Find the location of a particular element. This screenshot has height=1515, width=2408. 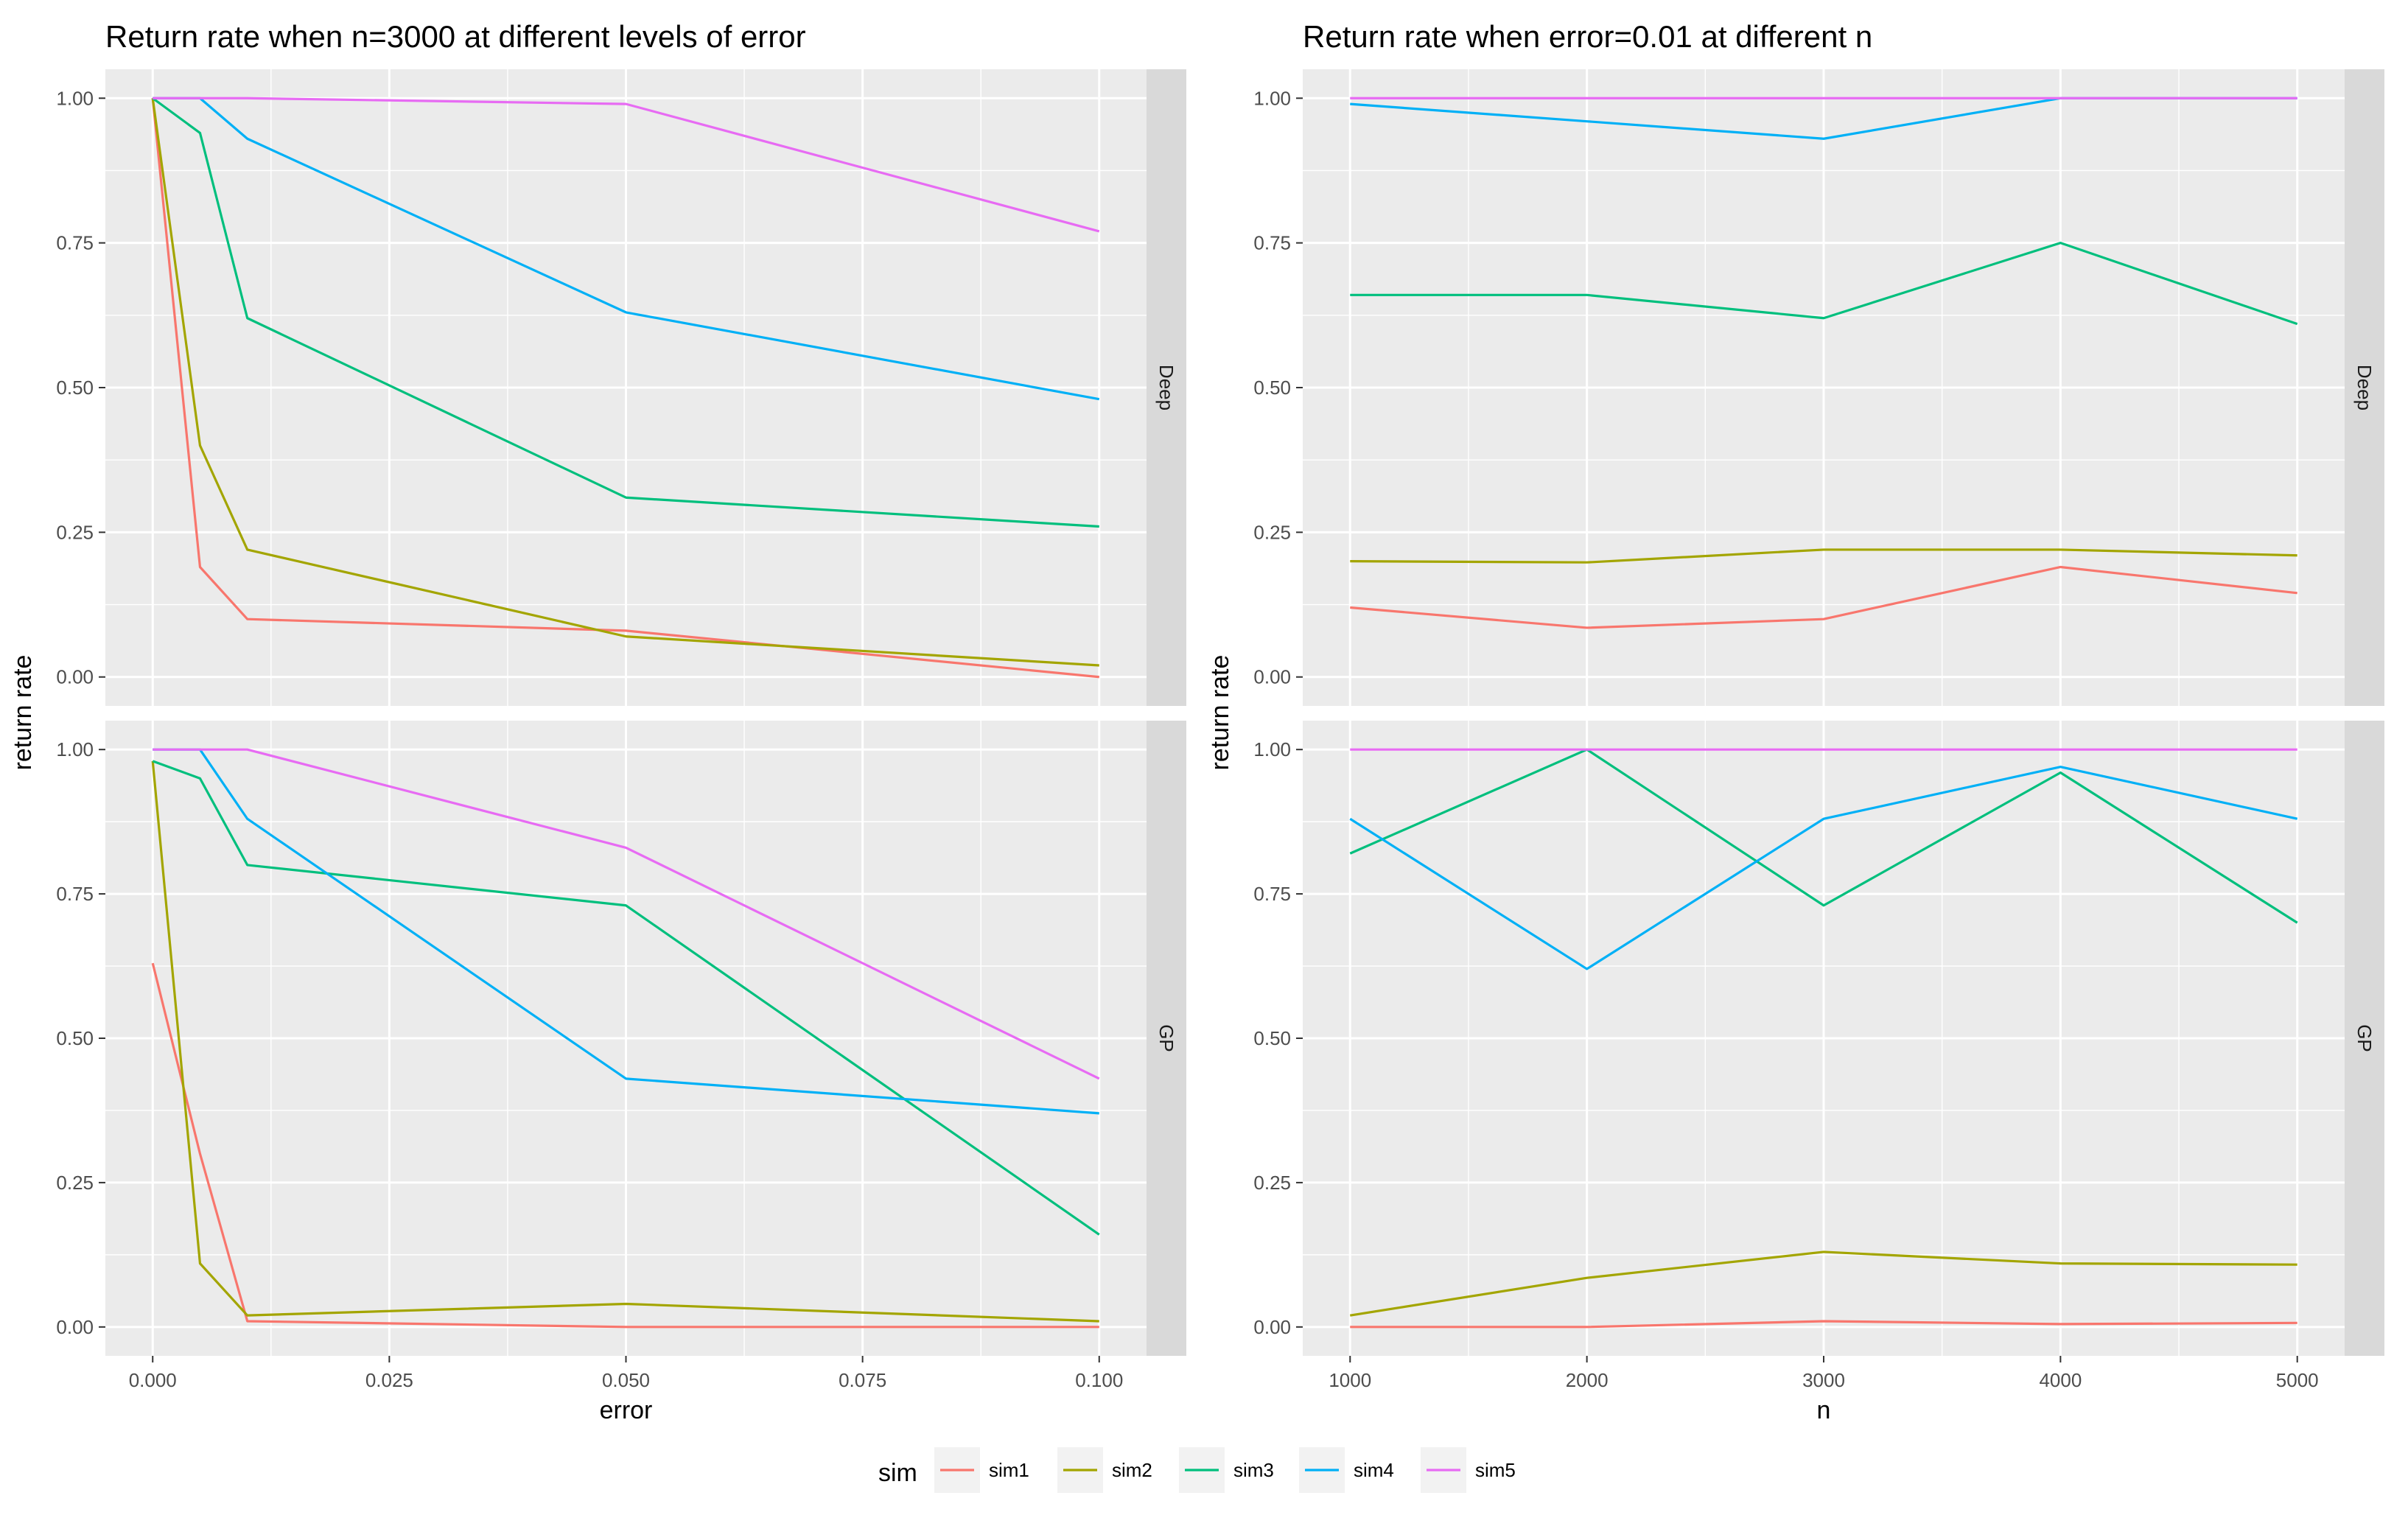

x-tick-label: 0.025 is located at coordinates (389, 1380).